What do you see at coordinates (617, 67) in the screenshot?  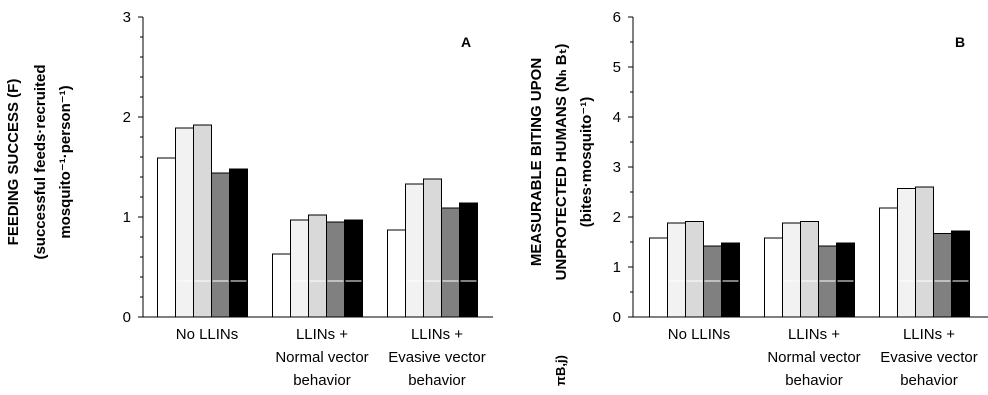 I see `y-tick-label: 5` at bounding box center [617, 67].